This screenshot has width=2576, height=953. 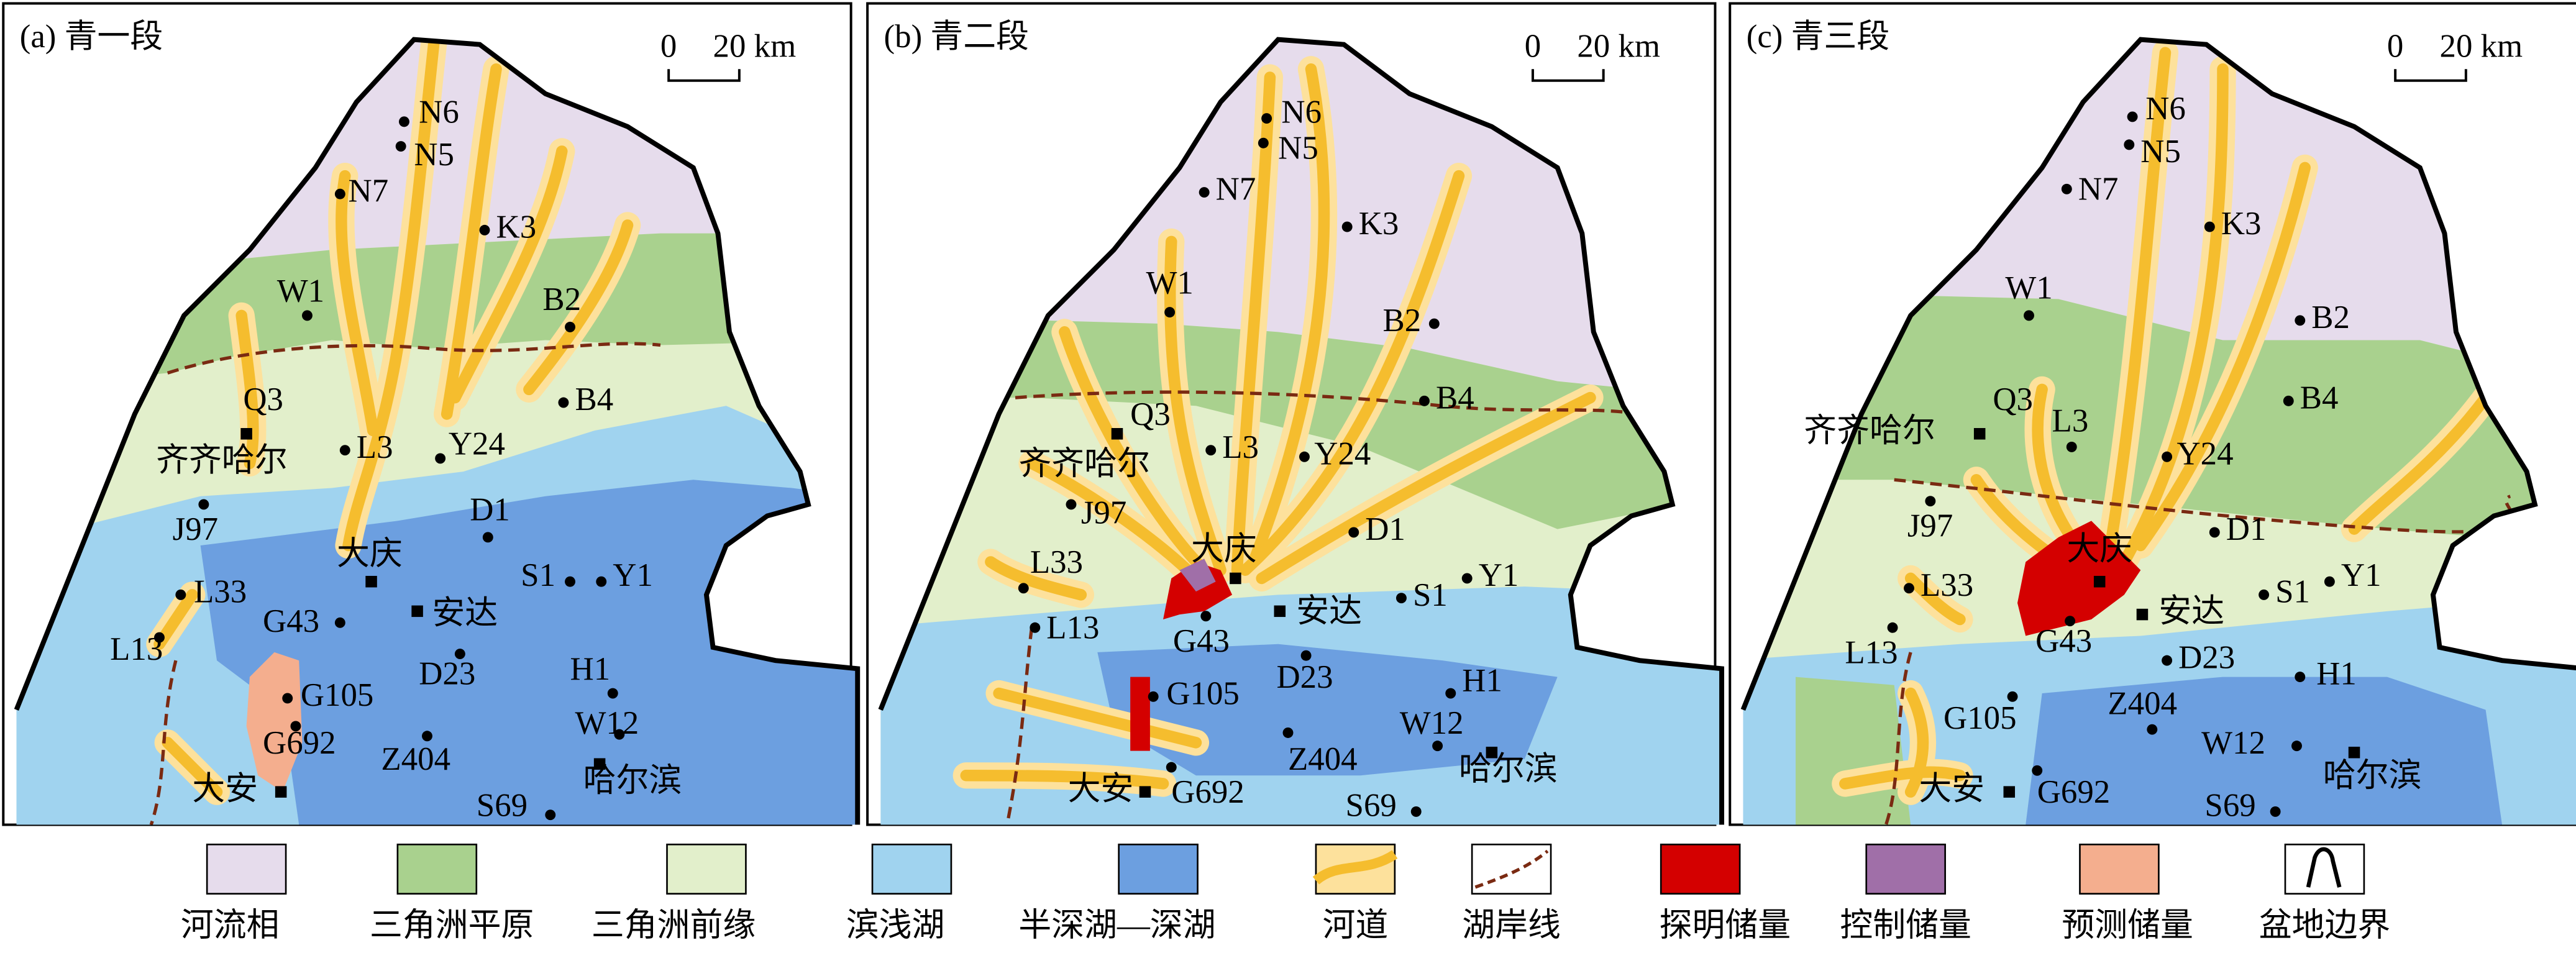 I want to click on legend-label: 三角洲平原, so click(x=452, y=925).